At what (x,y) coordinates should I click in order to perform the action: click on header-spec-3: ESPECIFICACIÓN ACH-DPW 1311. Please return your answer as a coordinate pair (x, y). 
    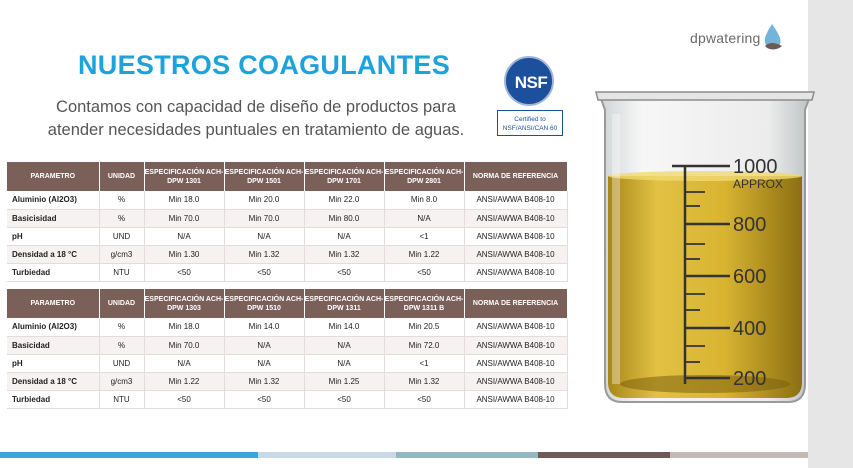
    Looking at the image, I should click on (344, 303).